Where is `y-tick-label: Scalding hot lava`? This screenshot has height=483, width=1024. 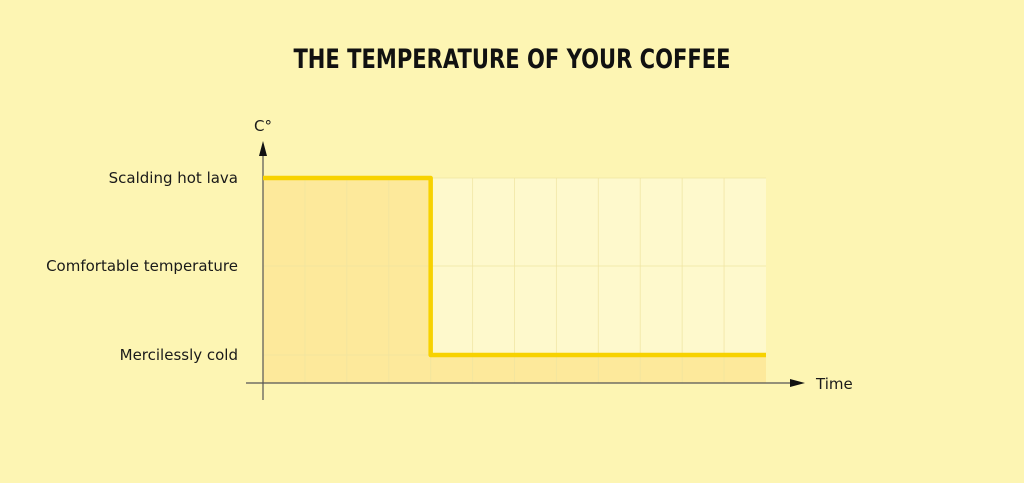
y-tick-label: Scalding hot lava is located at coordinates (173, 178).